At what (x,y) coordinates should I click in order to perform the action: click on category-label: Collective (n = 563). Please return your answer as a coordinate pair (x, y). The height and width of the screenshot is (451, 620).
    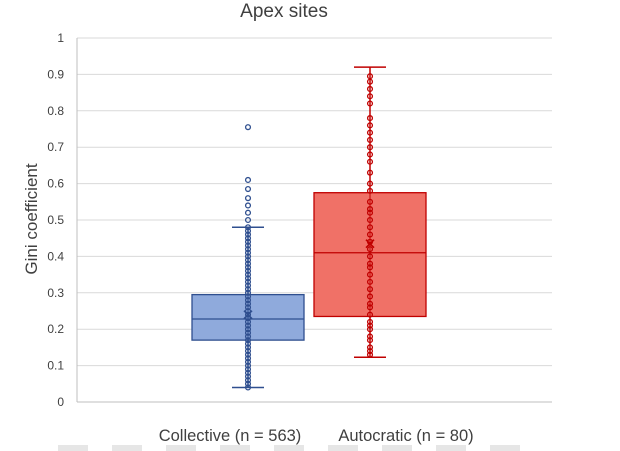
    Looking at the image, I should click on (230, 436).